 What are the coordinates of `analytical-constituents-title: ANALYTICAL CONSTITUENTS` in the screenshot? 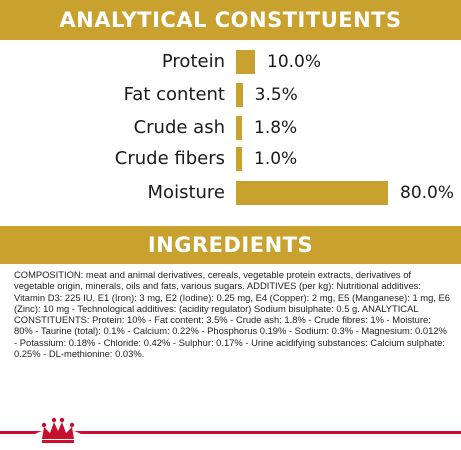 It's located at (230, 20).